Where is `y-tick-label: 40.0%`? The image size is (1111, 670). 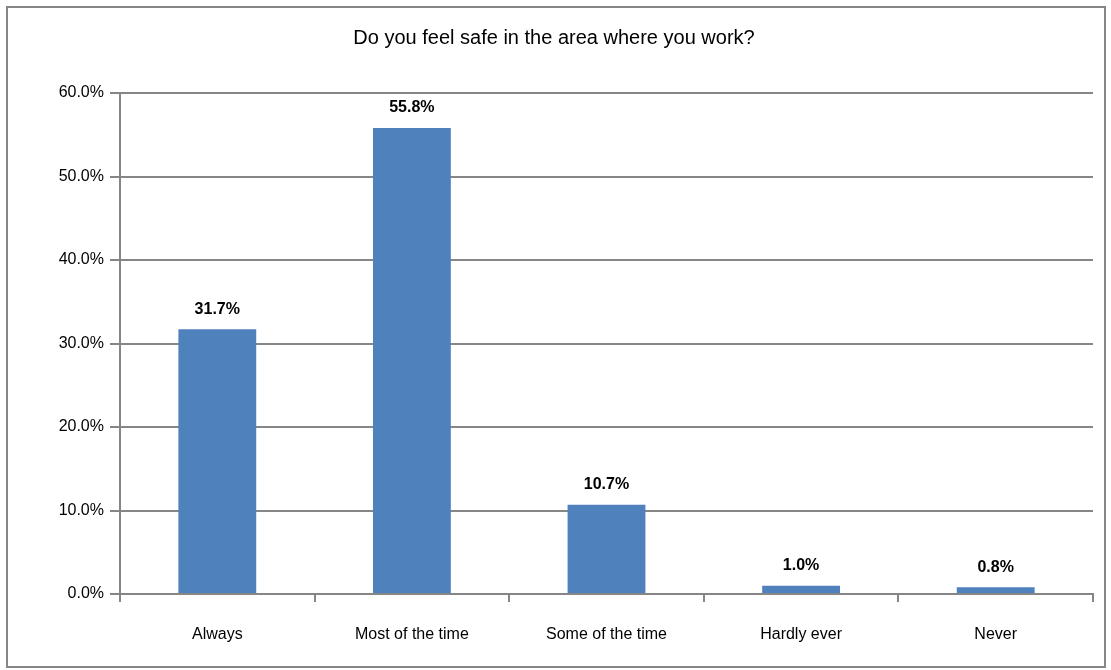
y-tick-label: 40.0% is located at coordinates (81, 259).